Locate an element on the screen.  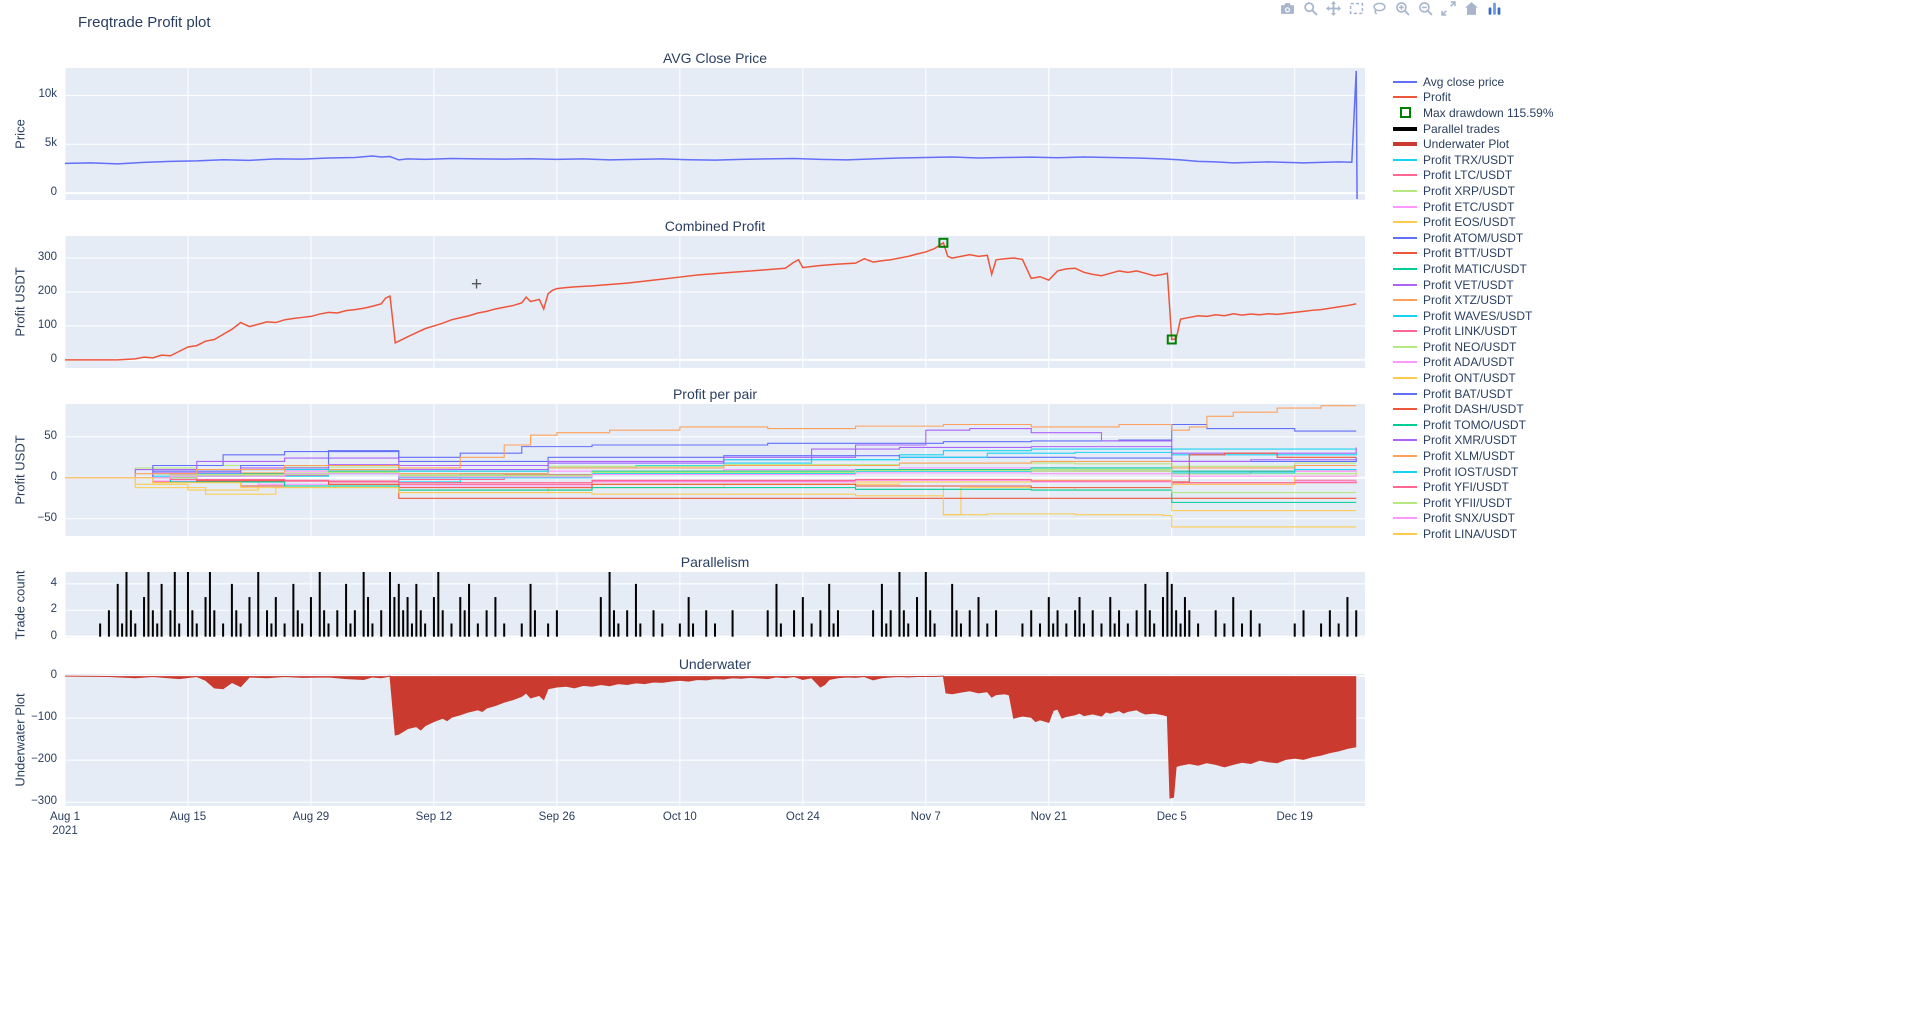
legend-label: Profit DASH/USDT is located at coordinates (1473, 409).